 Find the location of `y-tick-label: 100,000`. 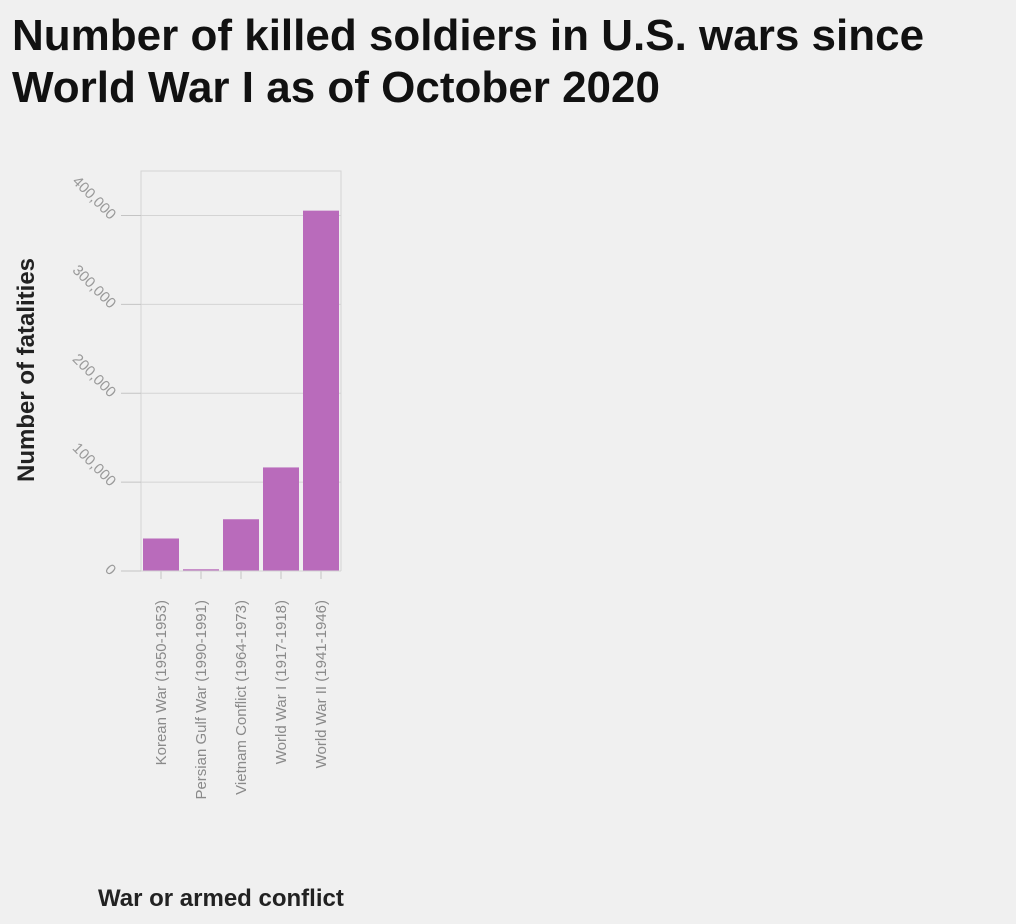

y-tick-label: 100,000 is located at coordinates (94, 465).